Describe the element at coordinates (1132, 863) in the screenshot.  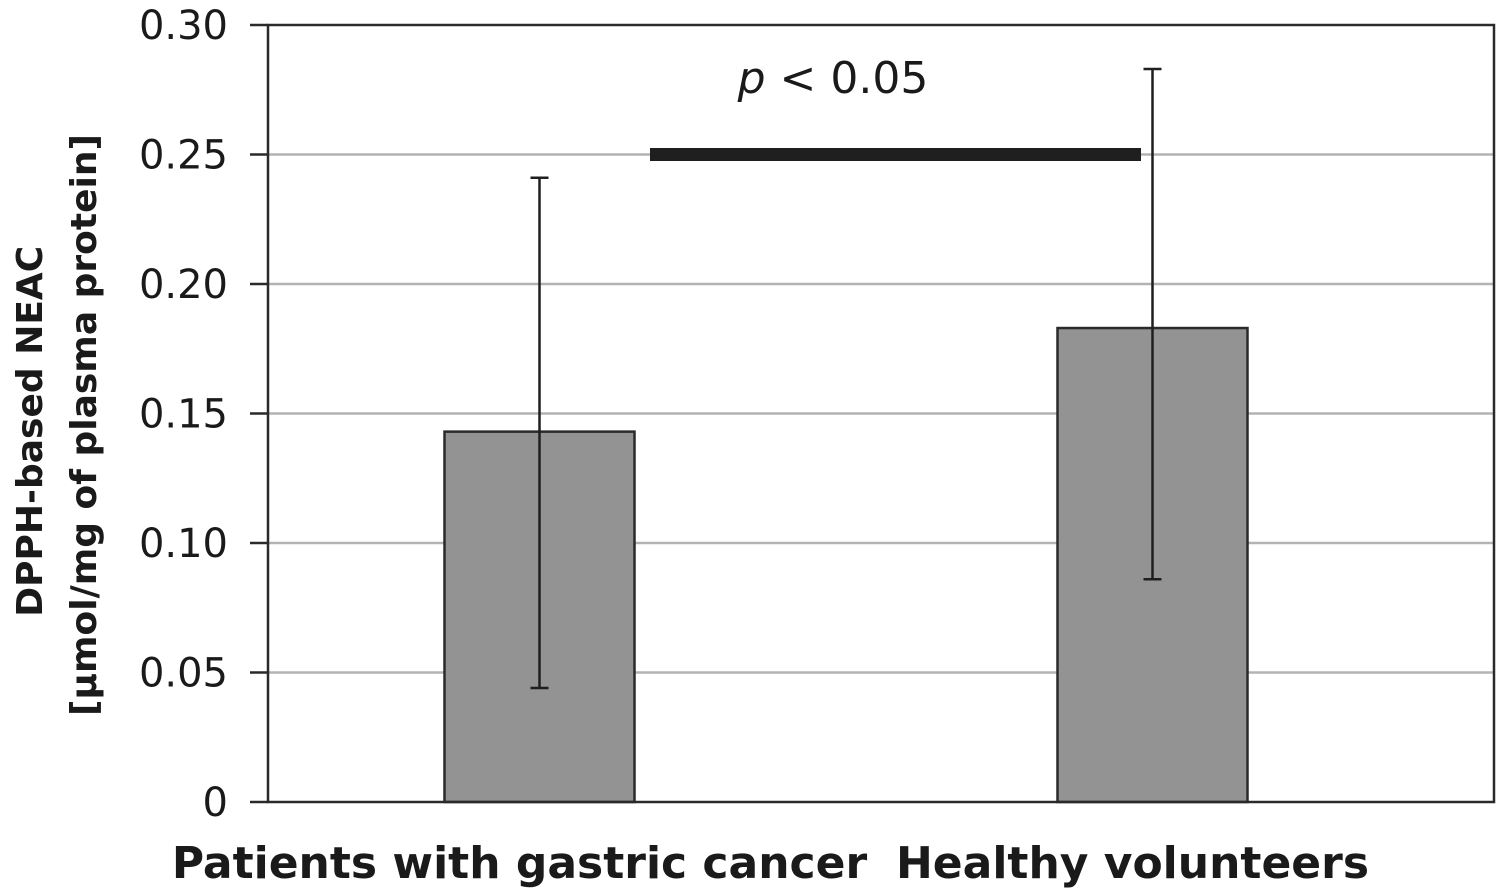
I see `x-category-label: Healthy volunteers` at that location.